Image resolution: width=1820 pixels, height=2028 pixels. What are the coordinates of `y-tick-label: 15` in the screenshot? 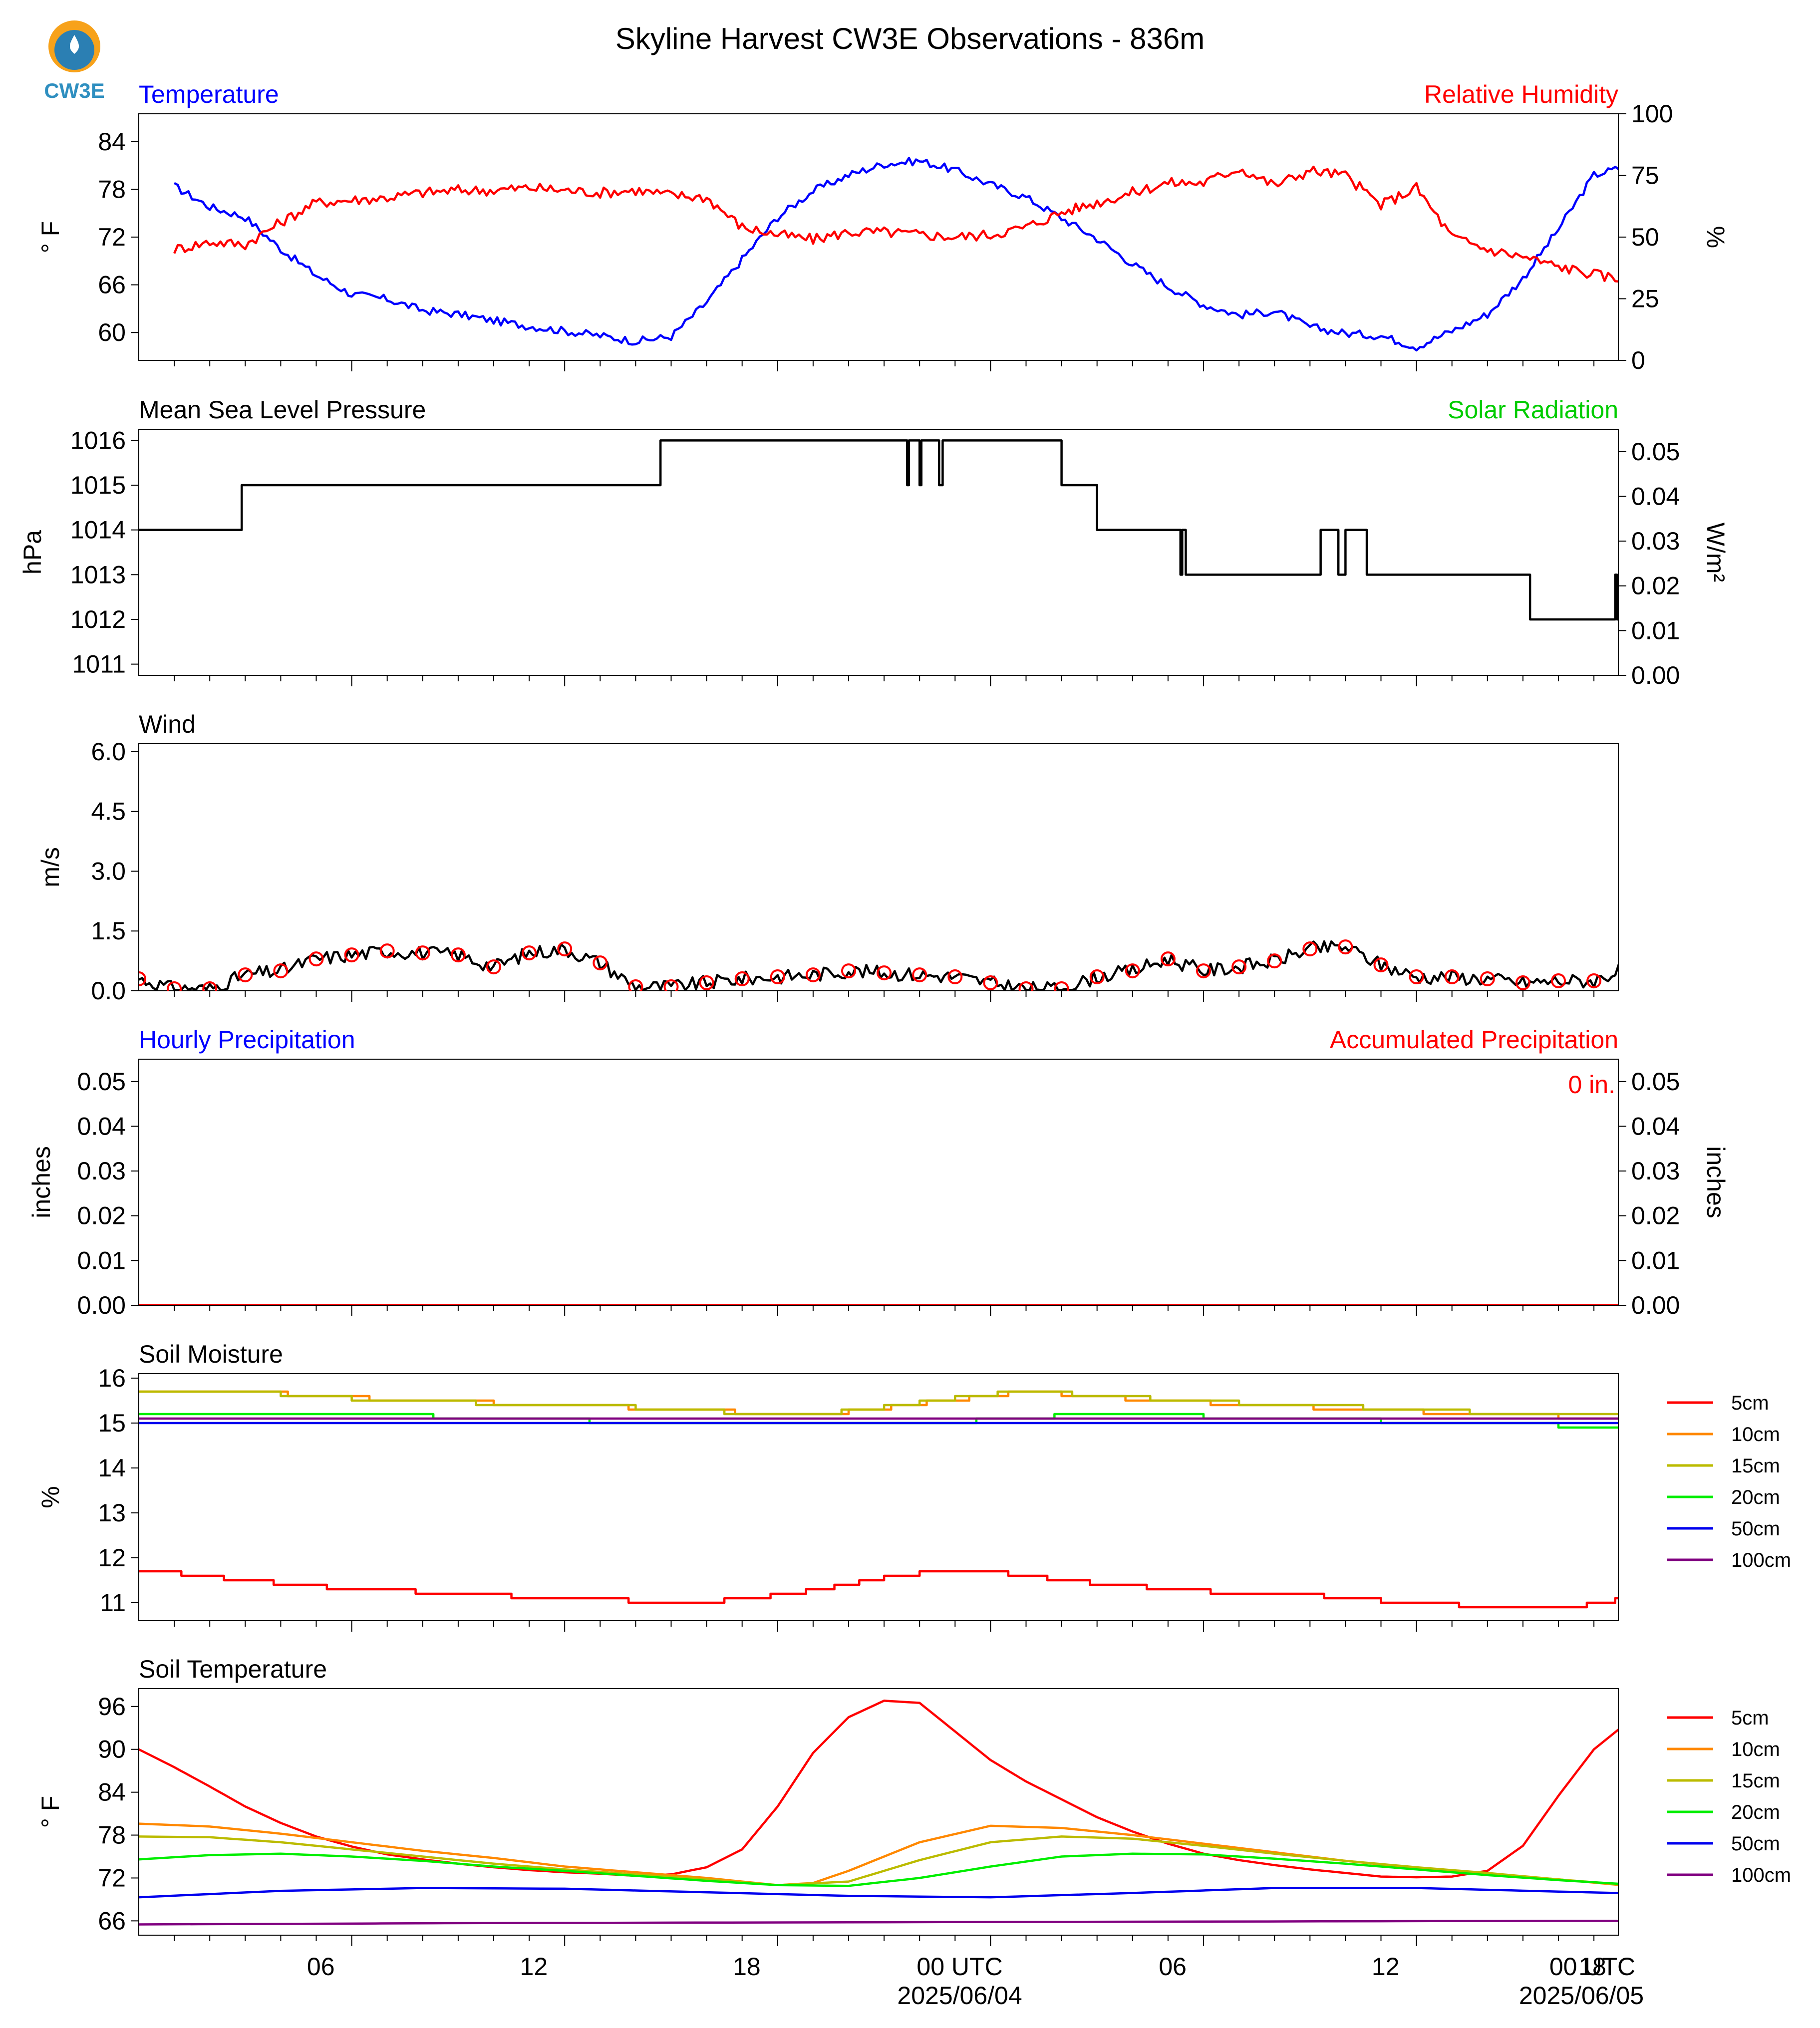 It's located at (112, 1423).